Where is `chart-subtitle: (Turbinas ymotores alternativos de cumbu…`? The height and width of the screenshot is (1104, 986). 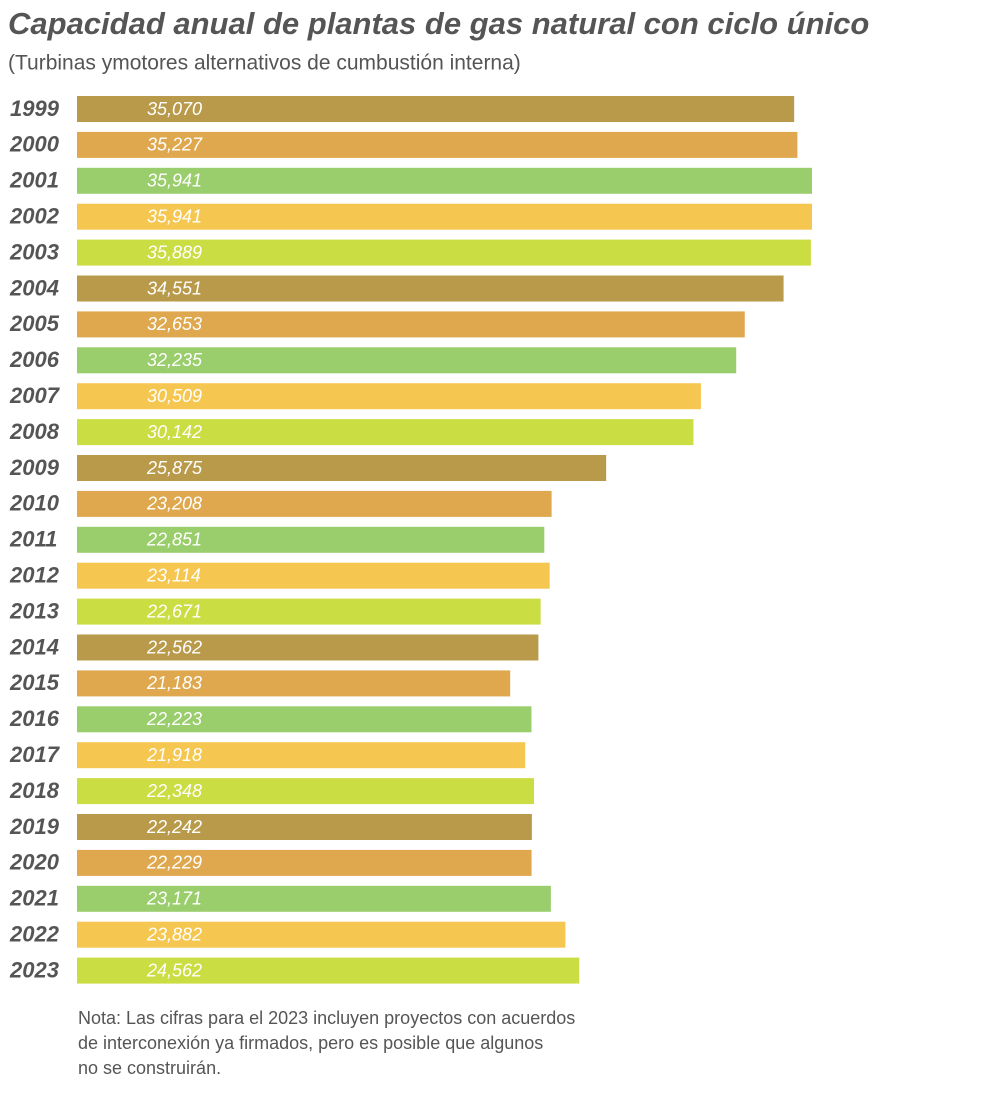
chart-subtitle: (Turbinas ymotores alternativos de cumbu… is located at coordinates (264, 63).